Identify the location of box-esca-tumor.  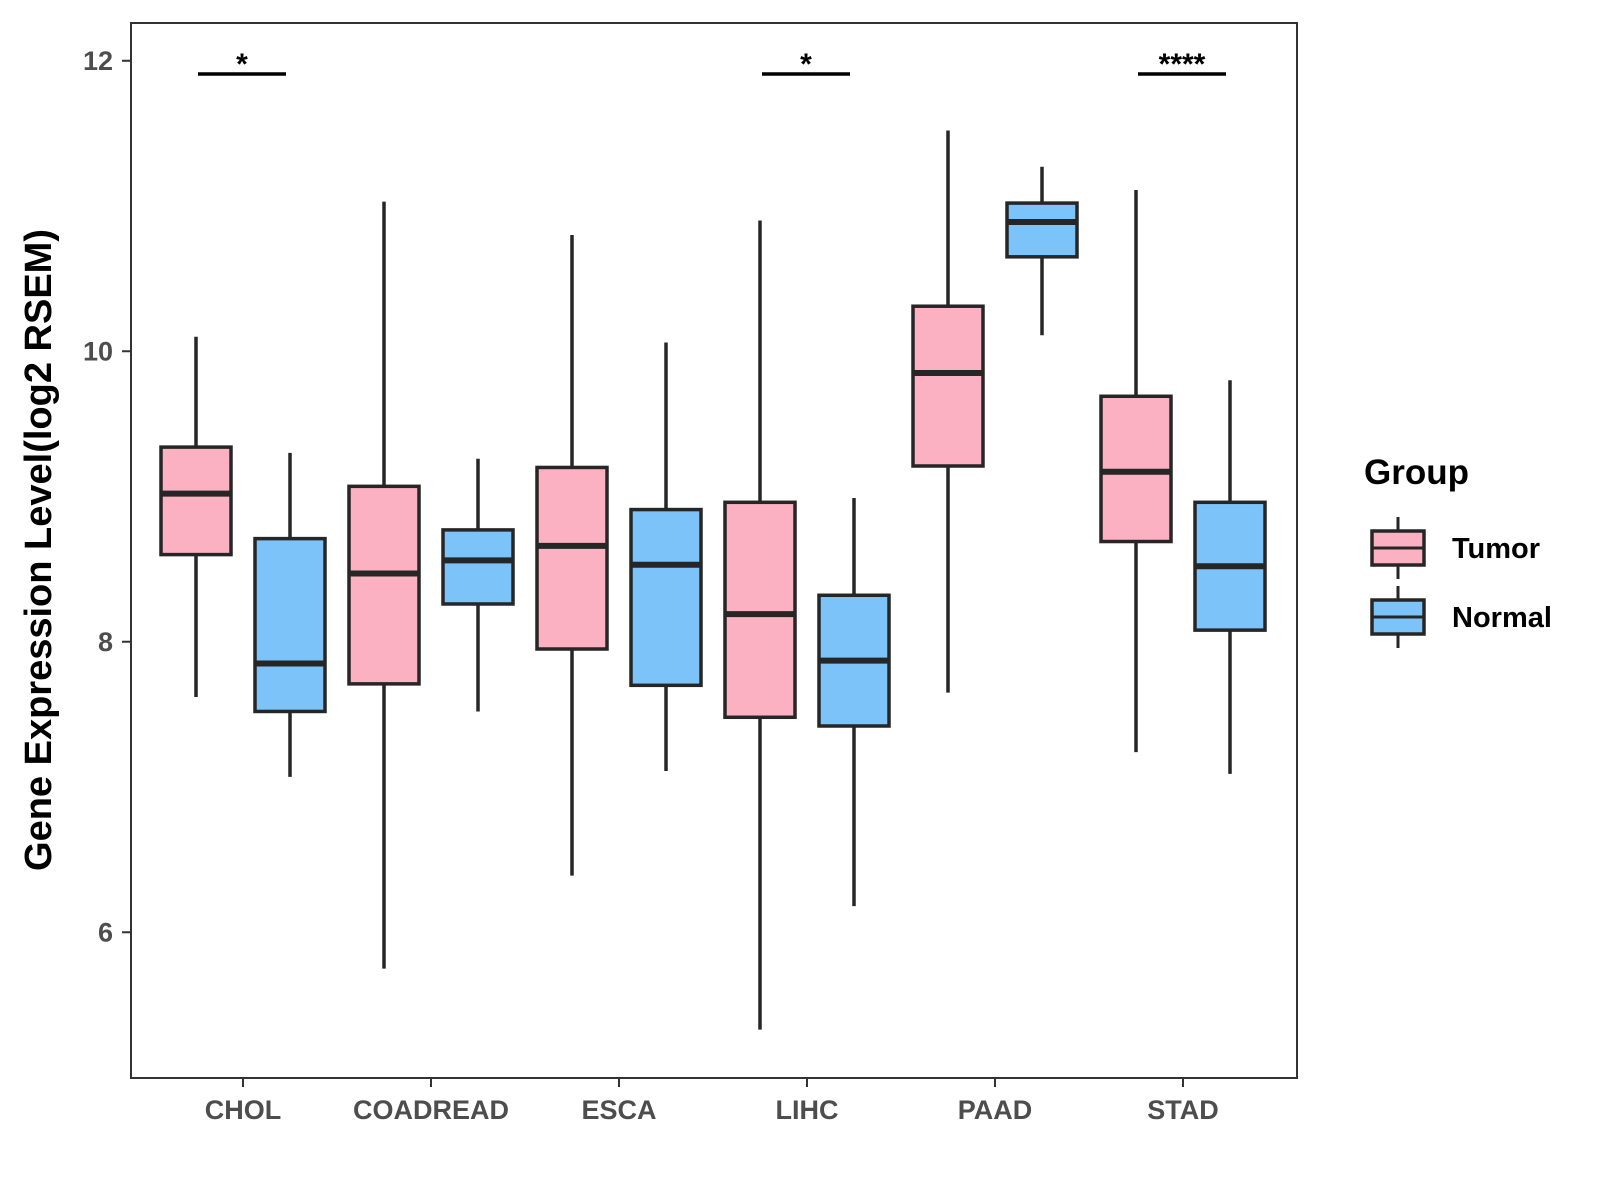
(572, 555).